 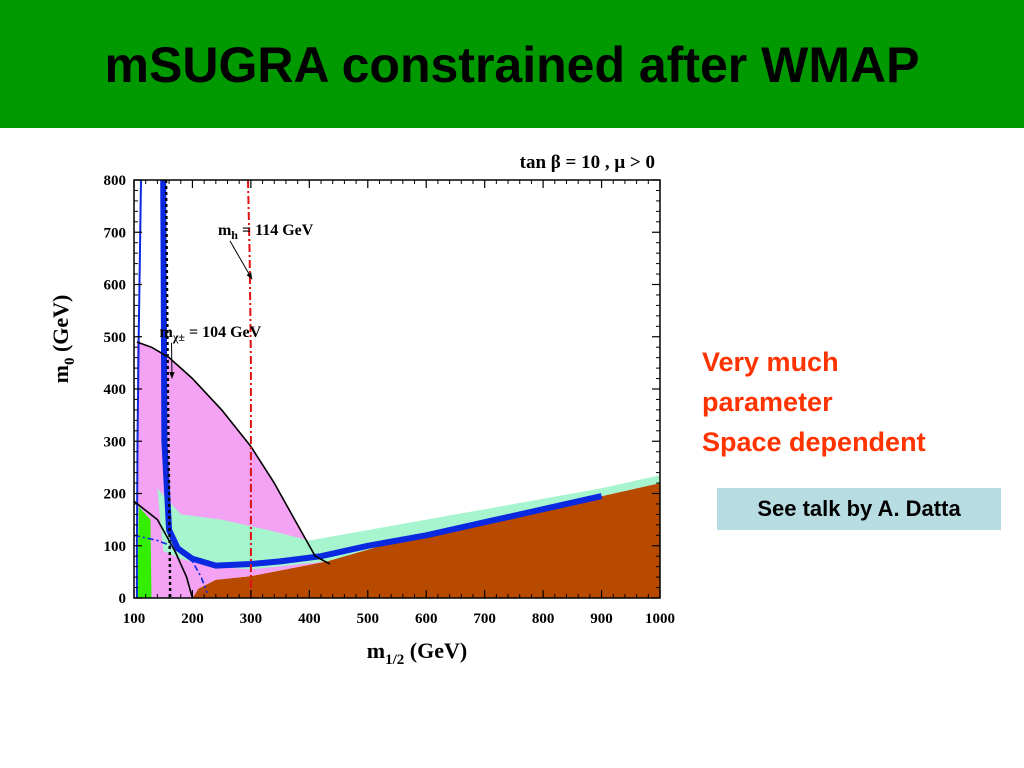 I want to click on mchi-label: mχ± = 104 GeV, so click(x=211, y=334).